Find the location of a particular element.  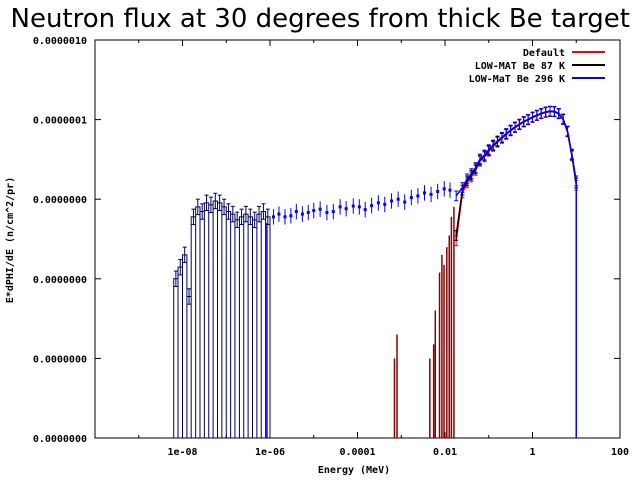

y-tick-label: 0.0000010 is located at coordinates (60, 41).